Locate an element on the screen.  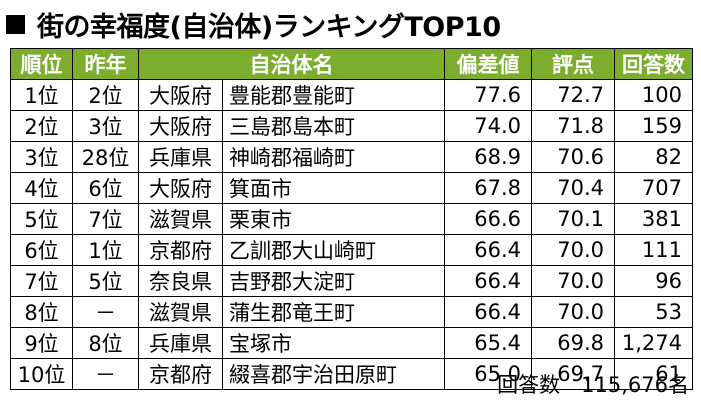
cell-city: 豊能郡豊能町 is located at coordinates (333, 95).